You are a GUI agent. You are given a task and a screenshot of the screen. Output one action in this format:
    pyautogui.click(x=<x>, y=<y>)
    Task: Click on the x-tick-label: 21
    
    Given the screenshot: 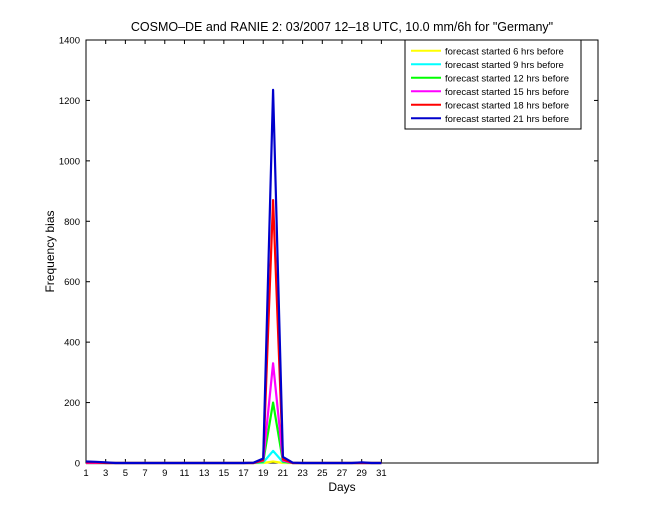 What is the action you would take?
    pyautogui.click(x=283, y=473)
    